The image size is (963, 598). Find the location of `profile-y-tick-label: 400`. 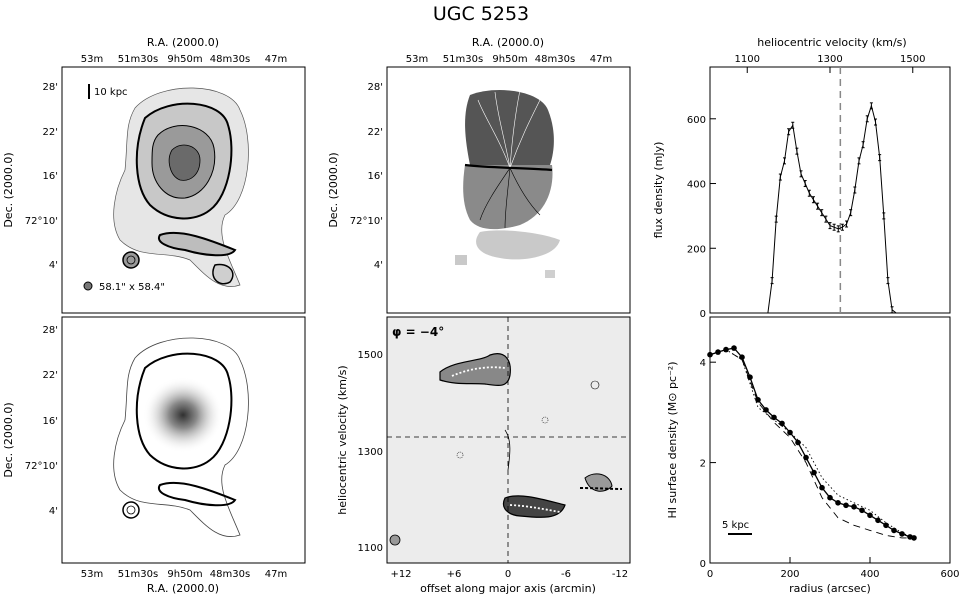

profile-y-tick-label: 400 is located at coordinates (696, 185).